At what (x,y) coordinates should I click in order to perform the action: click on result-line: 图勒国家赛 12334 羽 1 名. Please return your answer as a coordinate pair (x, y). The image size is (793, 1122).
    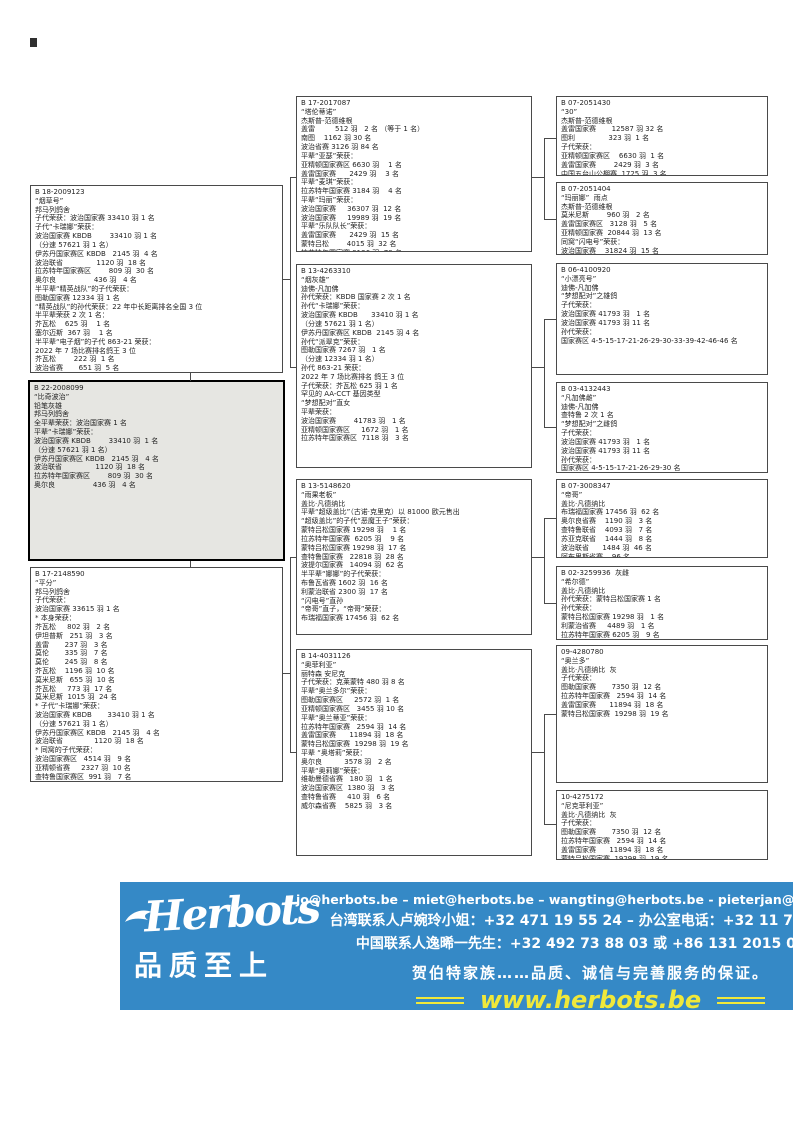
    Looking at the image, I should click on (77, 297).